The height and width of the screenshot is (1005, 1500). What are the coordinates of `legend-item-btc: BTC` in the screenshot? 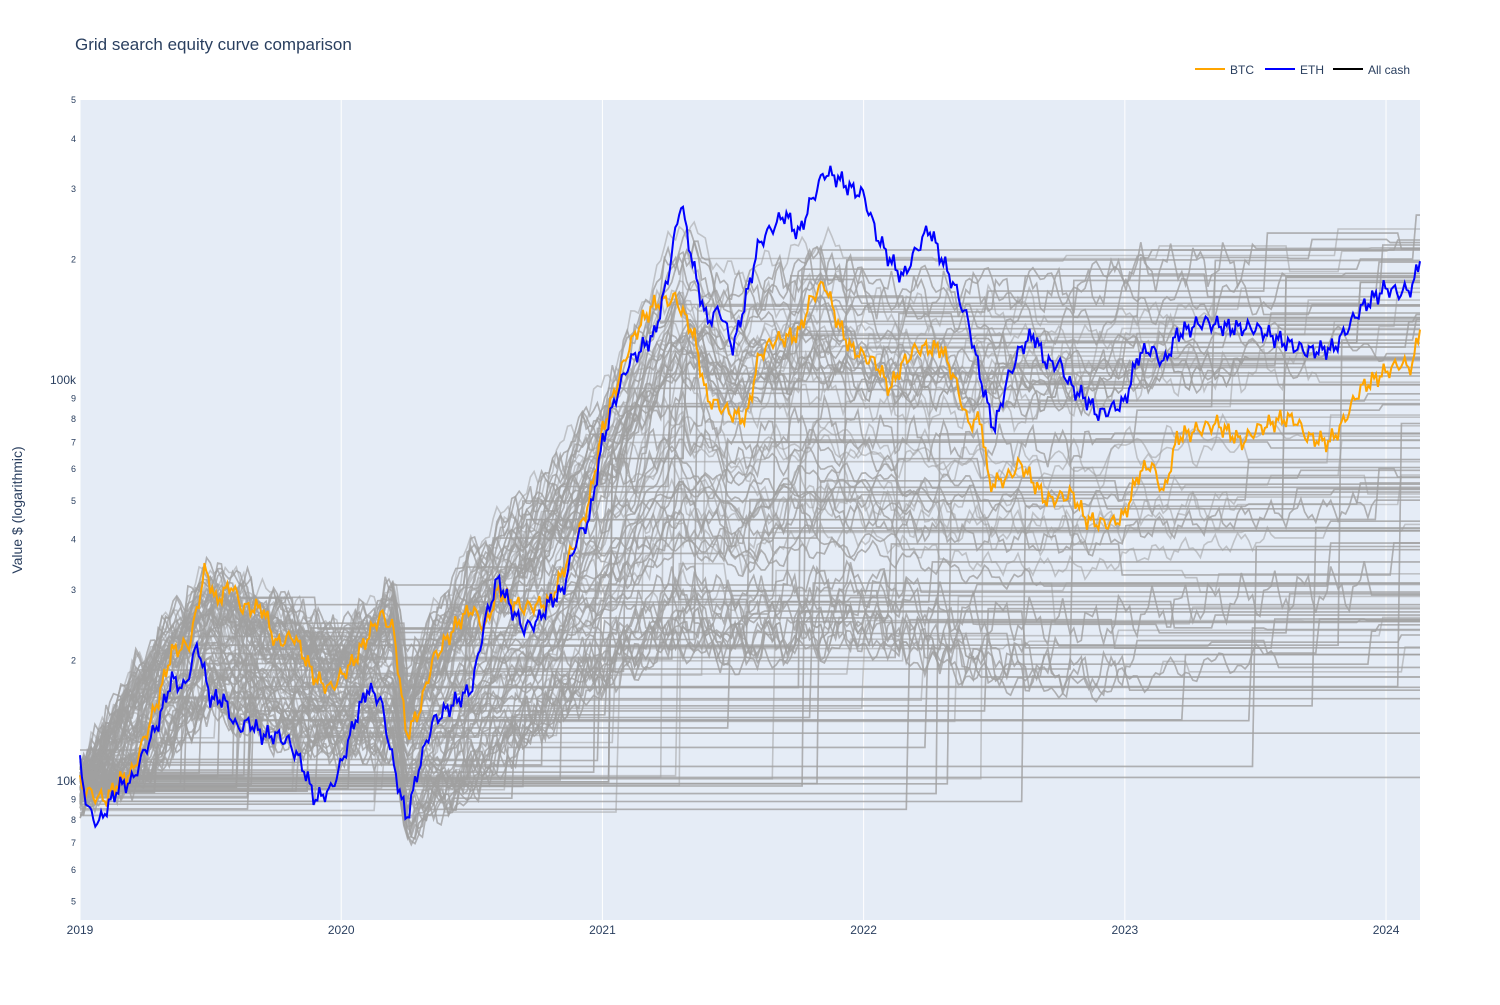 It's located at (1224, 70).